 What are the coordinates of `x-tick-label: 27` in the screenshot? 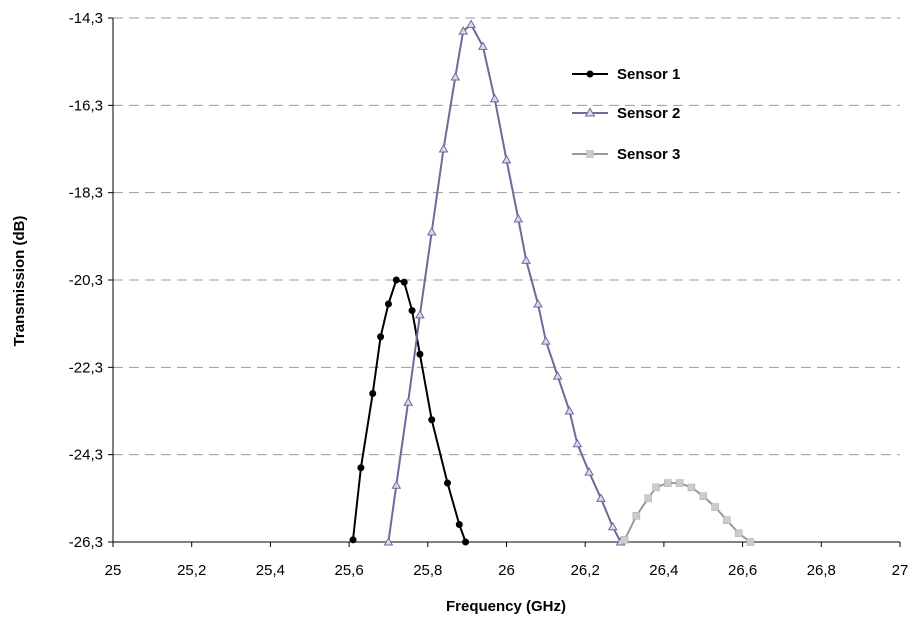 It's located at (900, 570).